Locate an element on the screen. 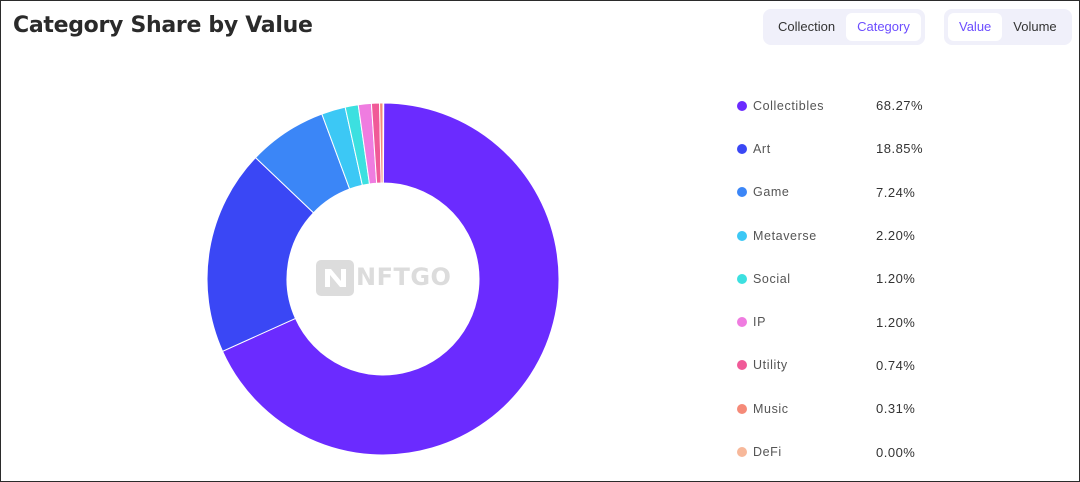 Image resolution: width=1080 pixels, height=482 pixels. legend-label: Collectibles is located at coordinates (789, 105).